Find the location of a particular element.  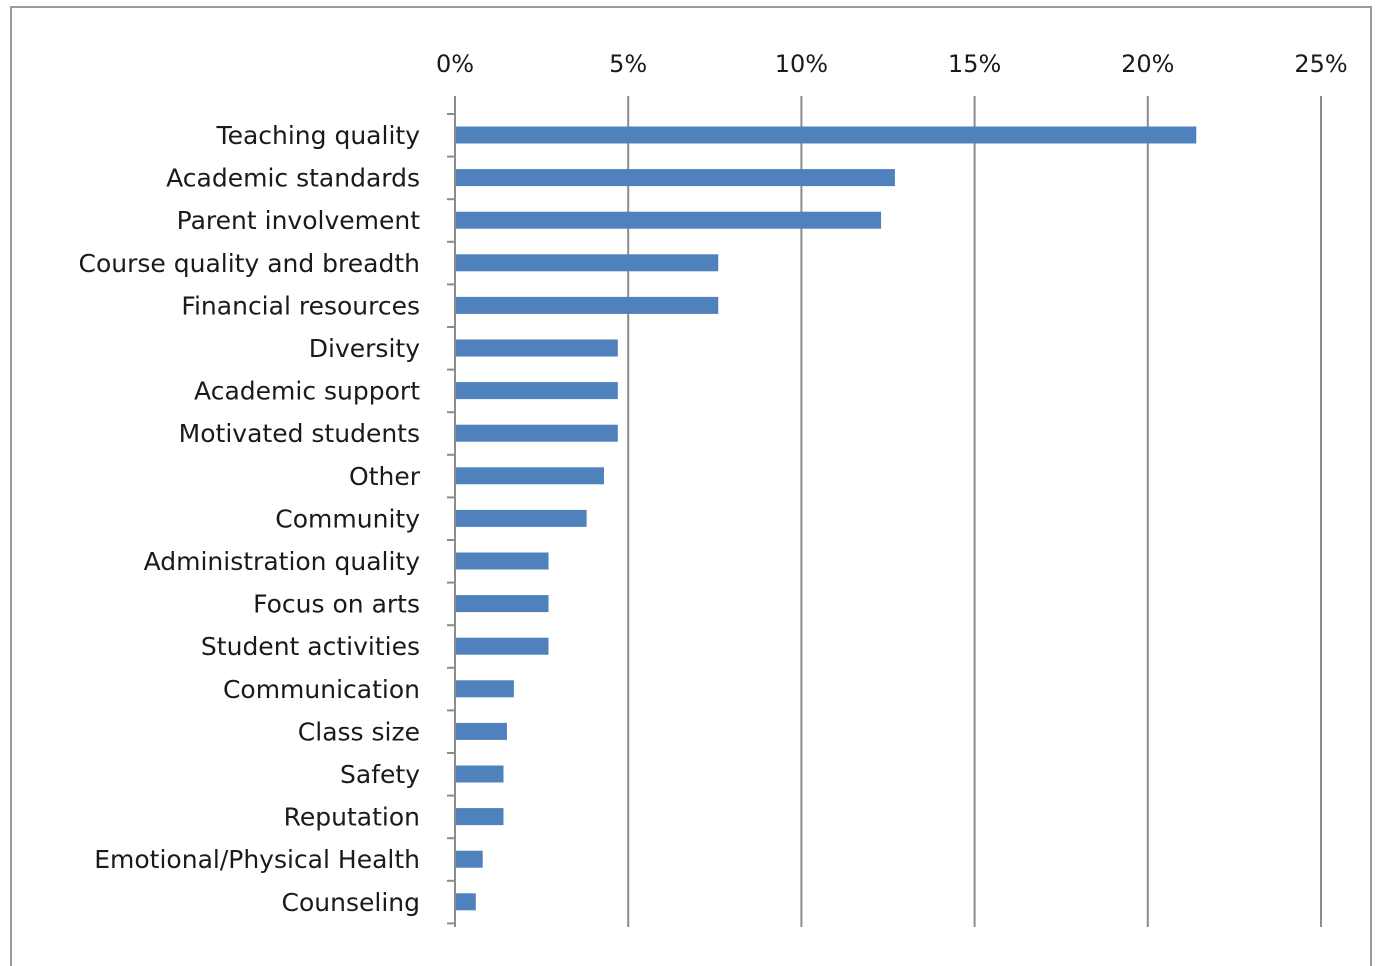

category-label: Emotional/Physical Health is located at coordinates (257, 859).